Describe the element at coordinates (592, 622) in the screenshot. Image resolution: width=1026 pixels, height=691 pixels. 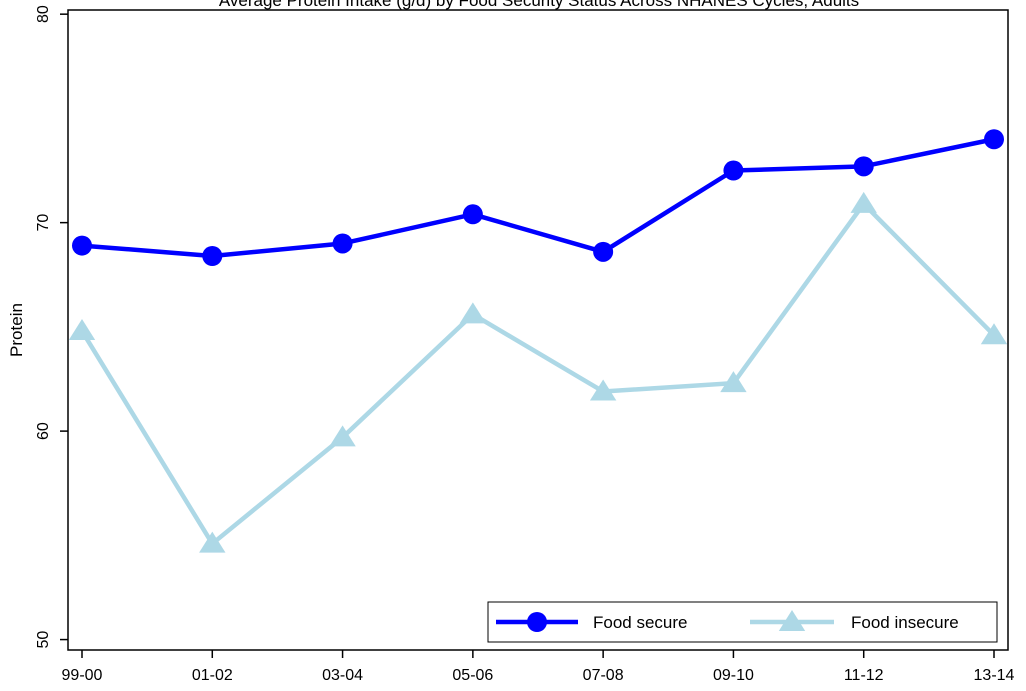
I see `legend-item: Food secure` at that location.